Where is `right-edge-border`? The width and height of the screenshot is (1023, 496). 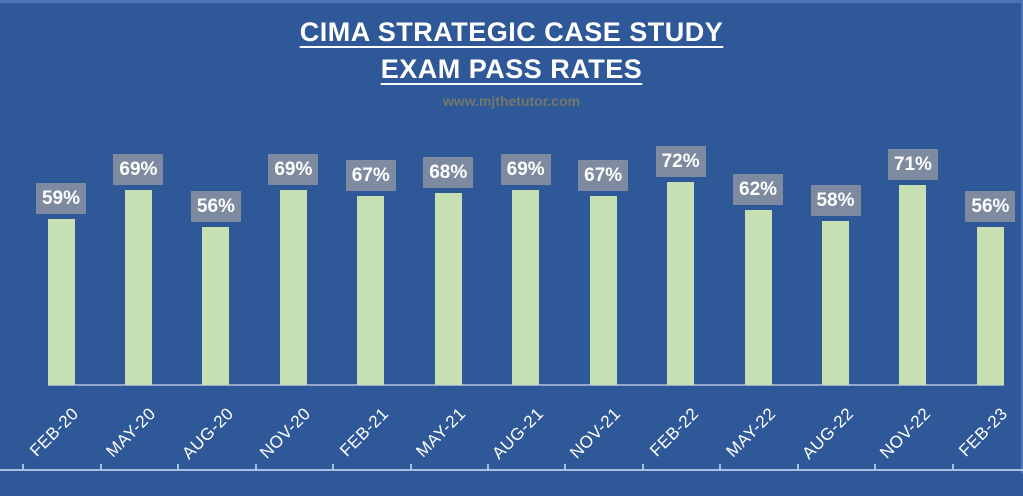
right-edge-border is located at coordinates (1022, 237).